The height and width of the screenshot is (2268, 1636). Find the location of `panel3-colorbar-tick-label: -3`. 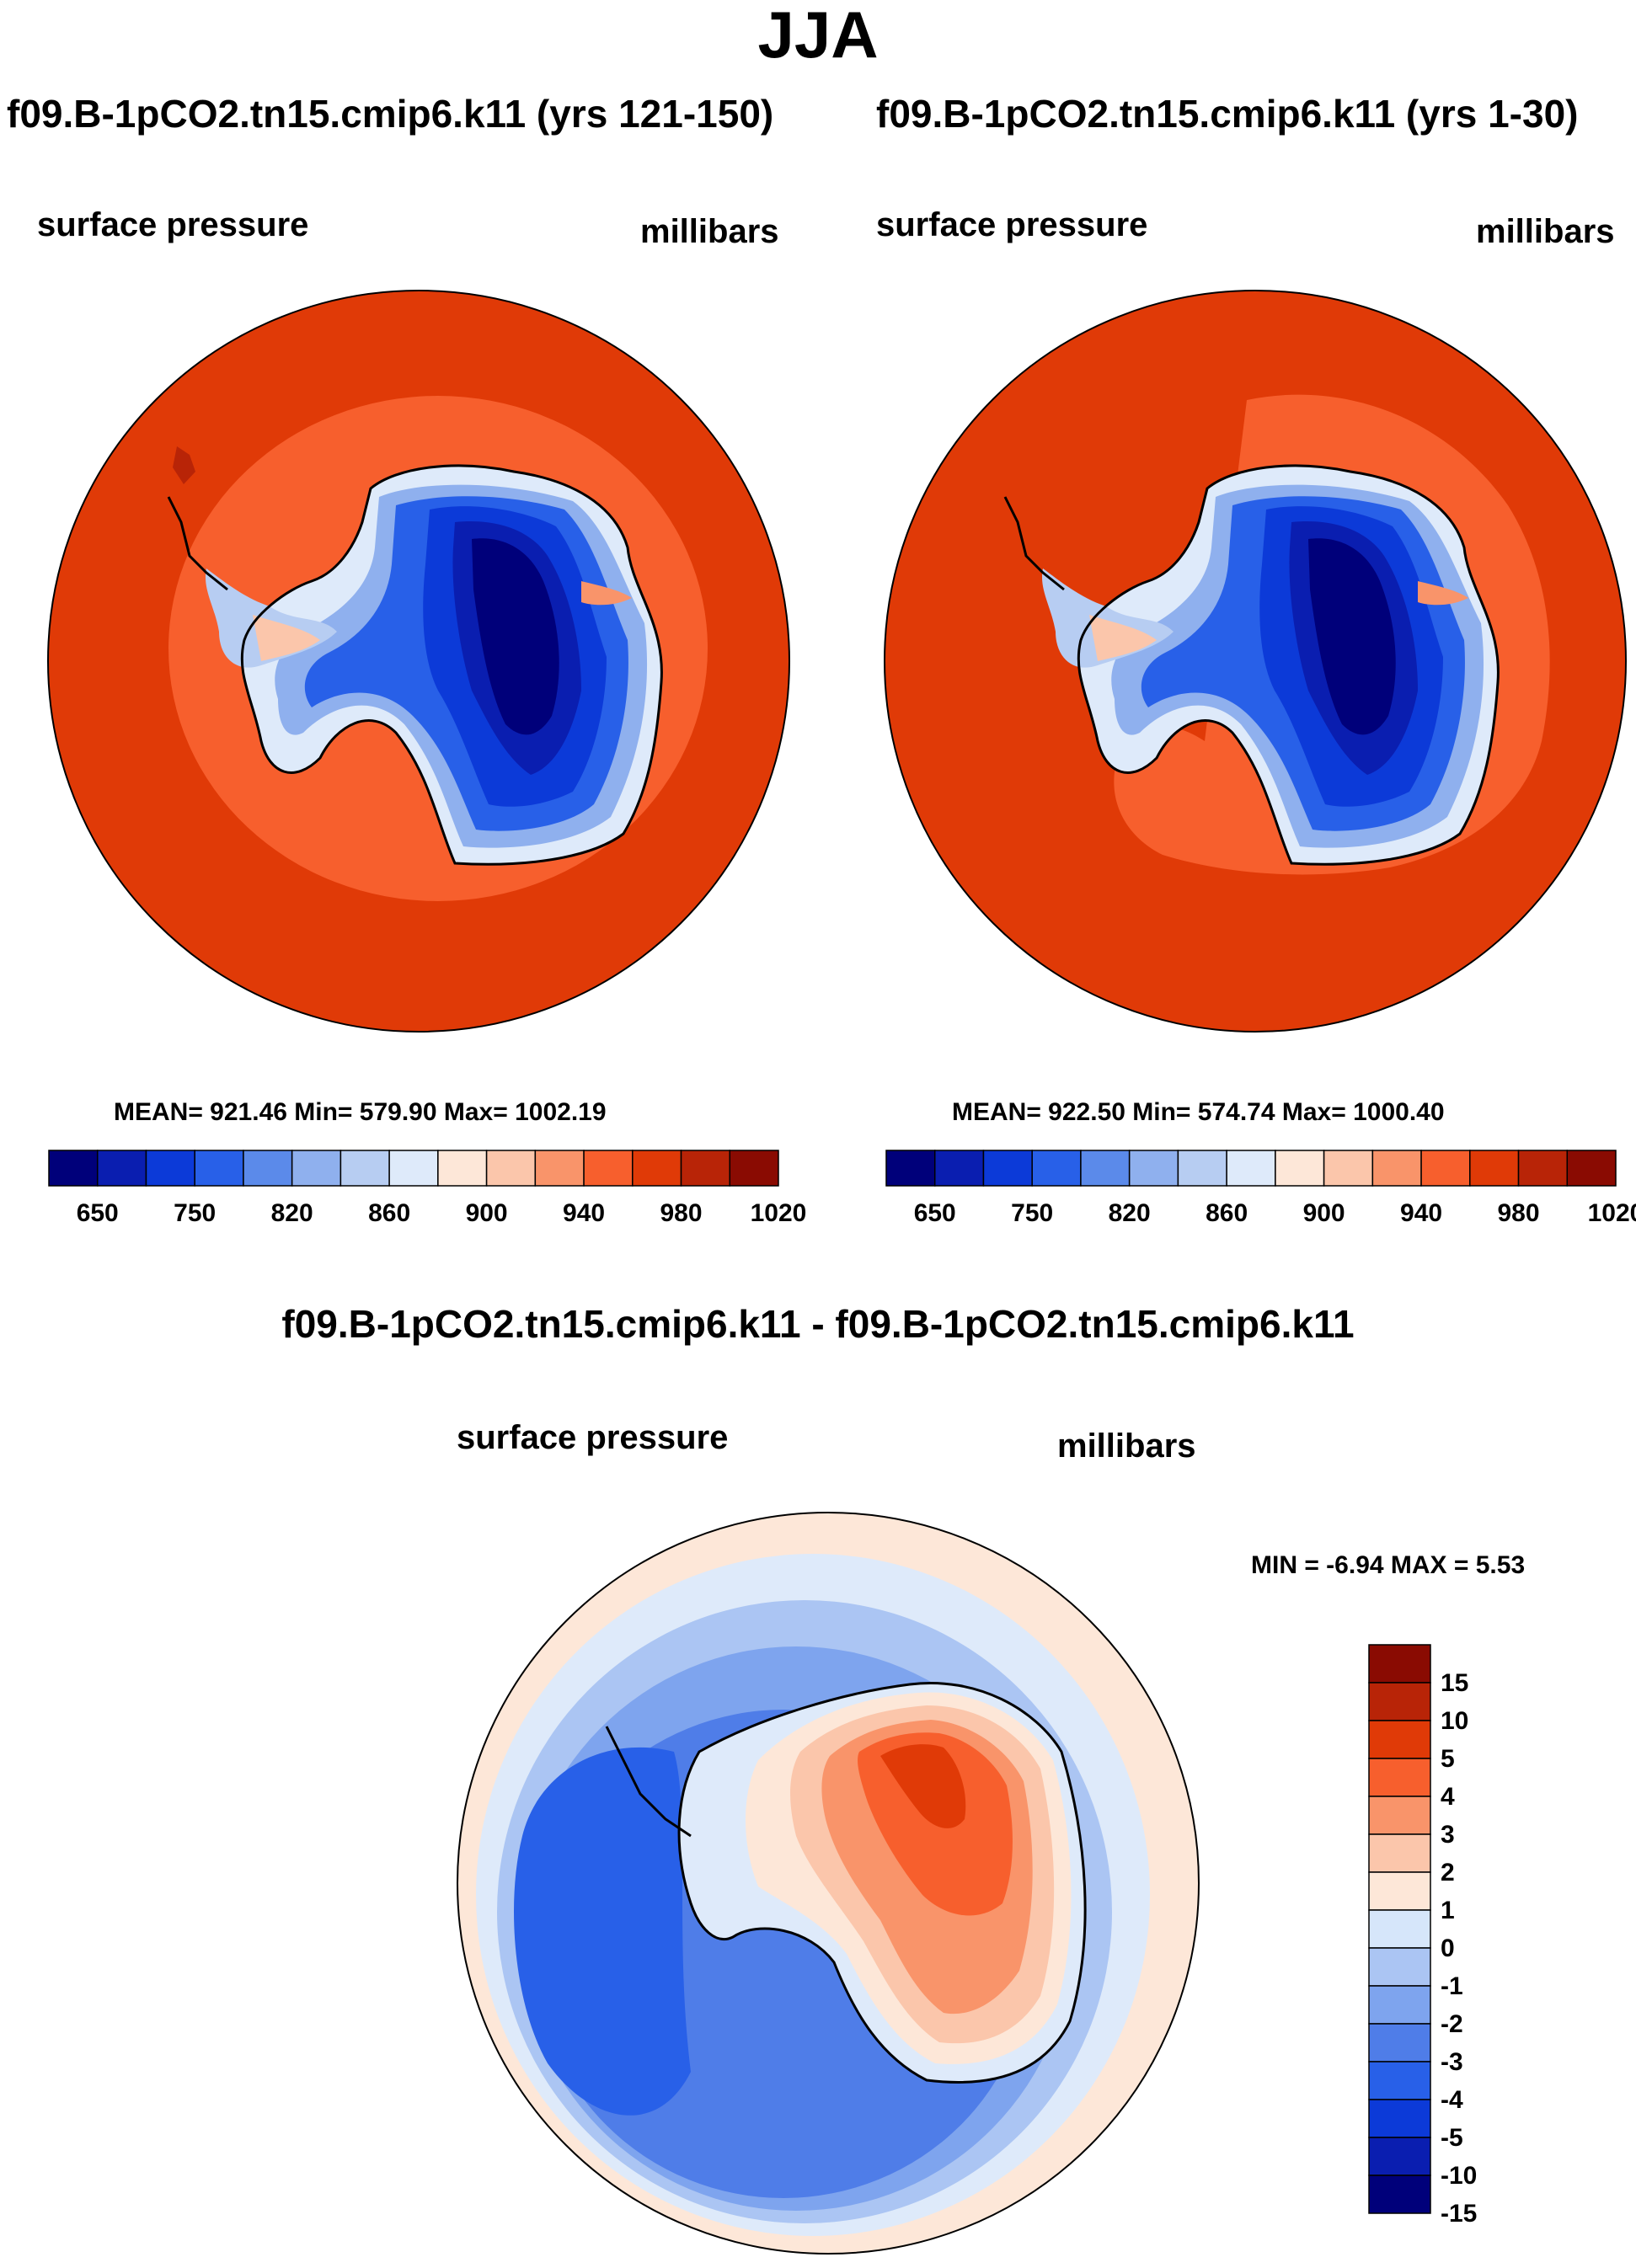

panel3-colorbar-tick-label: -3 is located at coordinates (1452, 2062).